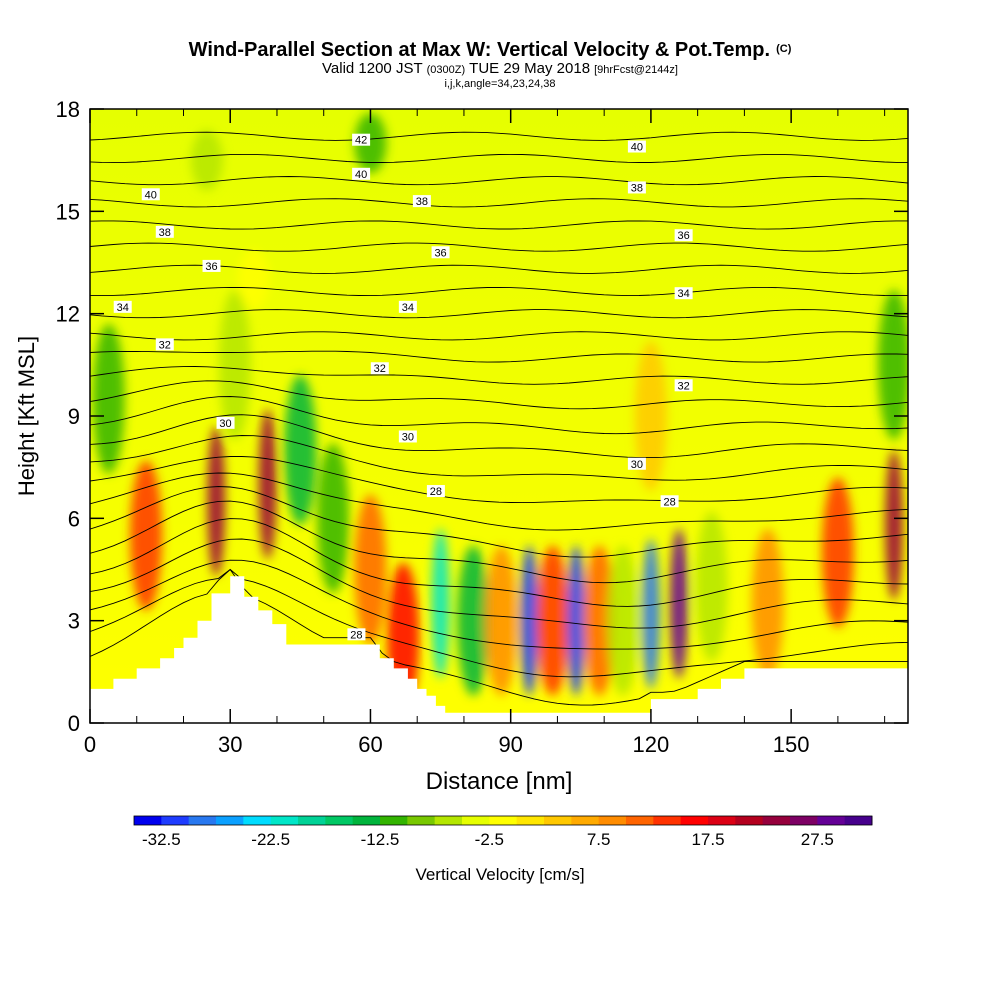 This screenshot has width=1000, height=1005. What do you see at coordinates (503, 820) in the screenshot?
I see `colorbar-frame` at bounding box center [503, 820].